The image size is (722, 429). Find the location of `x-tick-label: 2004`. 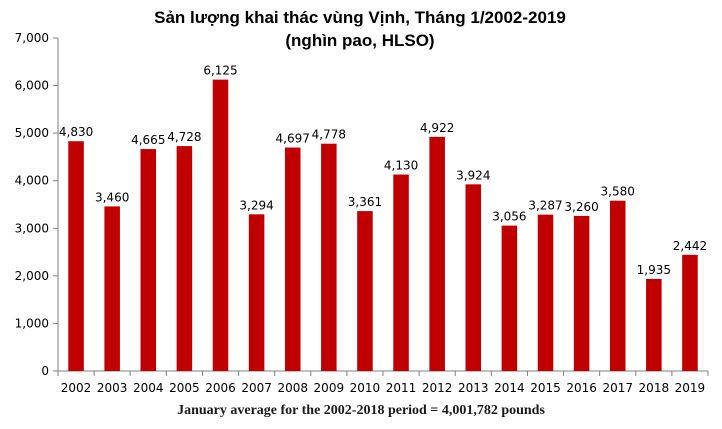

x-tick-label: 2004 is located at coordinates (148, 388).